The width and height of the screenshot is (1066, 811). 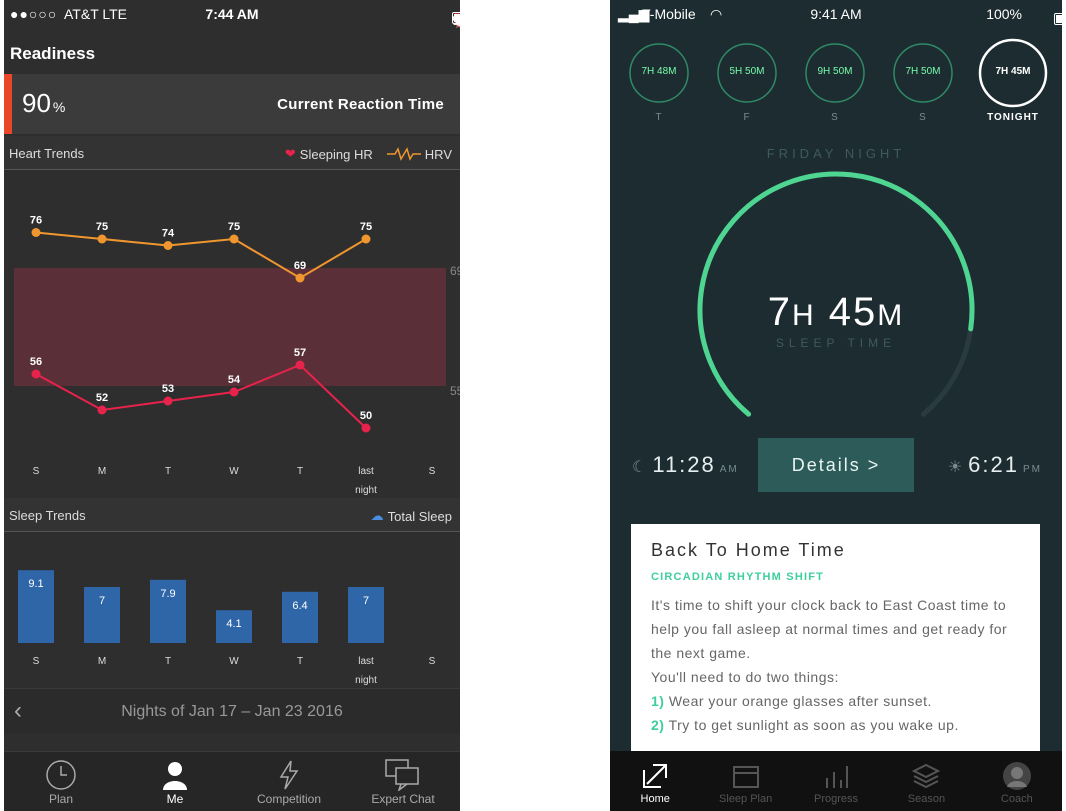 What do you see at coordinates (926, 776) in the screenshot?
I see `layers-icon` at bounding box center [926, 776].